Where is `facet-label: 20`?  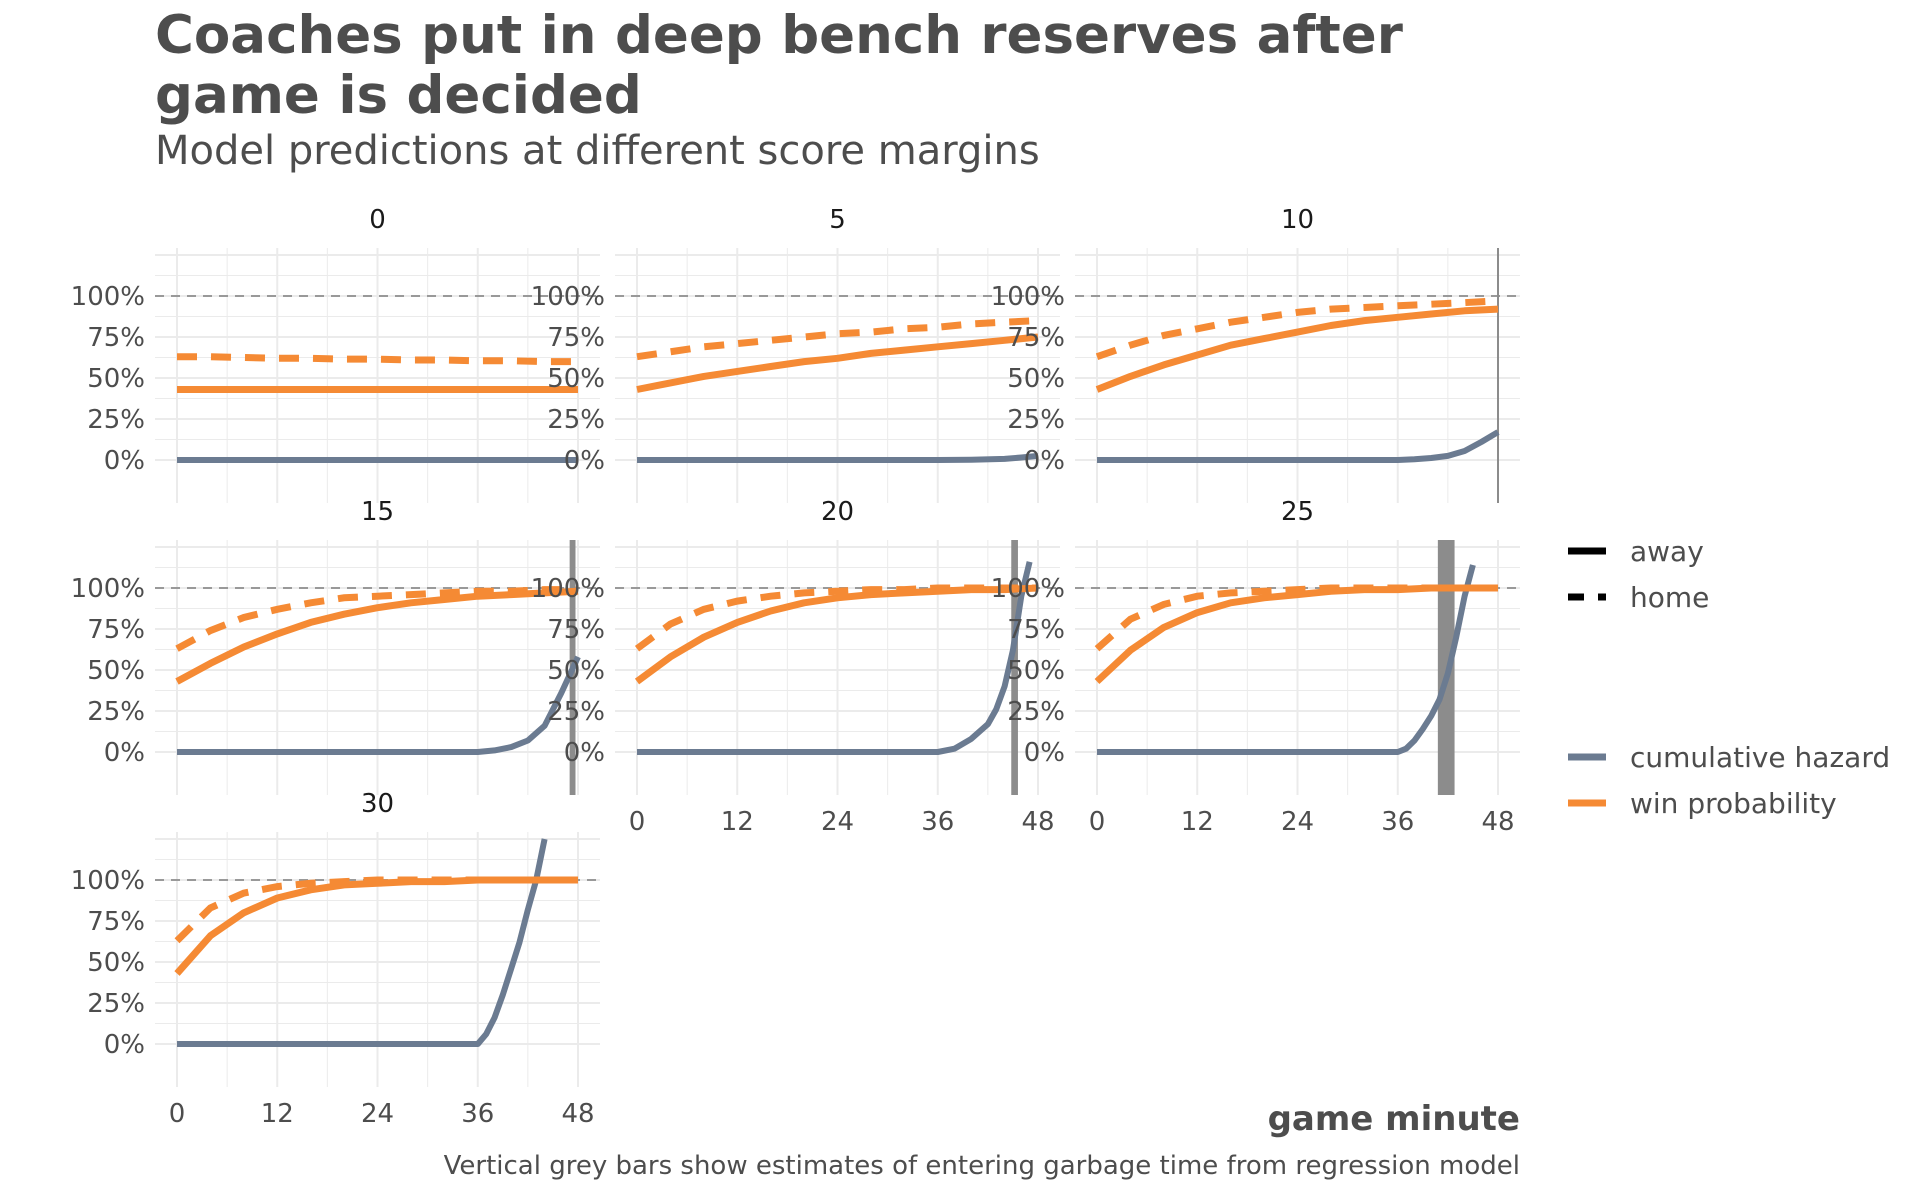 facet-label: 20 is located at coordinates (837, 512).